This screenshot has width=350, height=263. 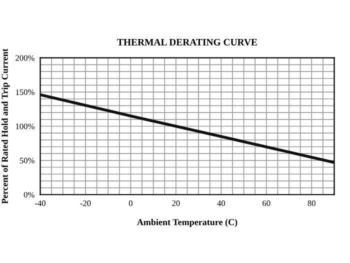 What do you see at coordinates (221, 203) in the screenshot?
I see `x-tick-label: 40` at bounding box center [221, 203].